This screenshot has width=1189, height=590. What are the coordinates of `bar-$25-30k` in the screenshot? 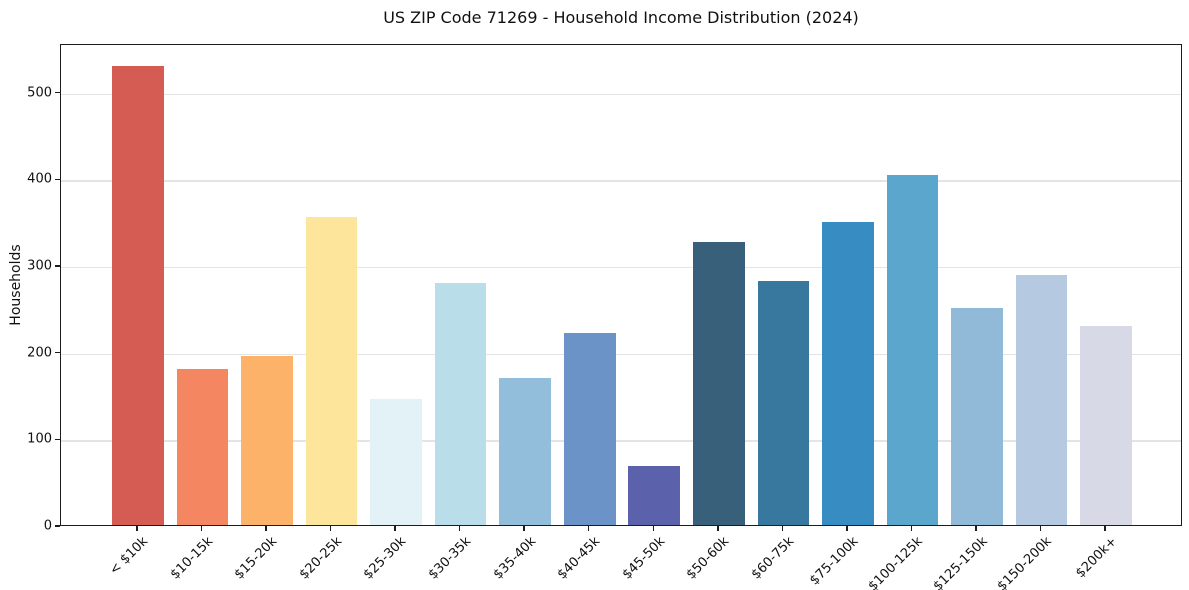 It's located at (396, 462).